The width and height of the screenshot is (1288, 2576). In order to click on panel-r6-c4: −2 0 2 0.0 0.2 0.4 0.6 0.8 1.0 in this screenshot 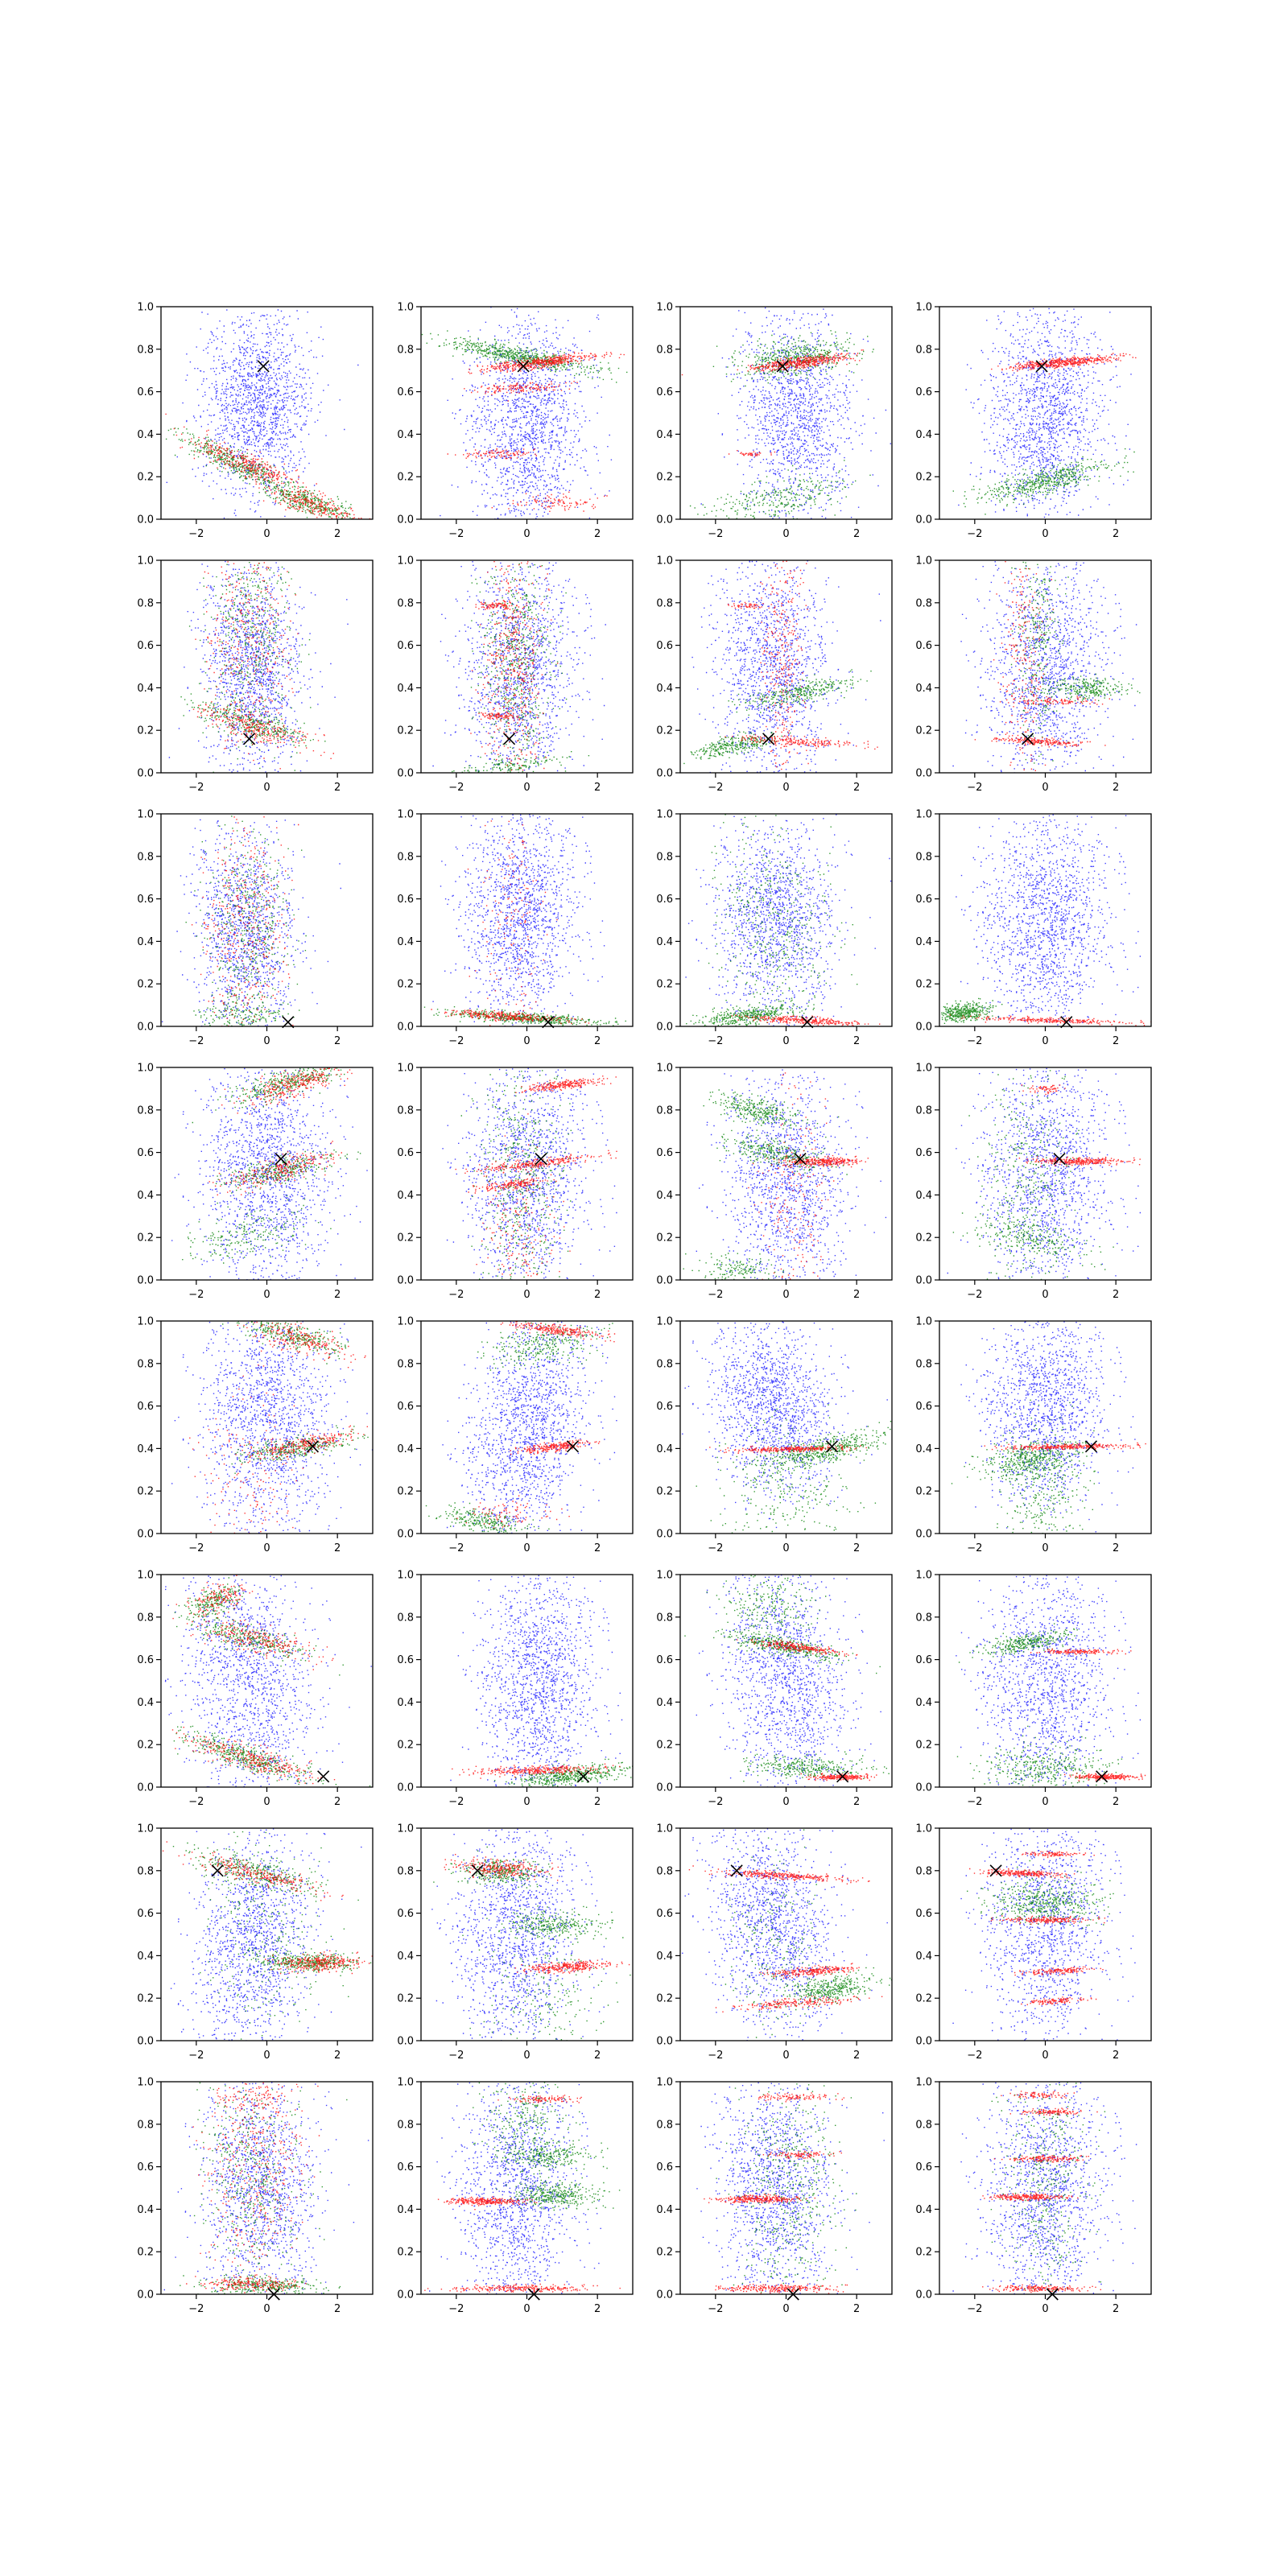, I will do `click(1033, 1689)`.